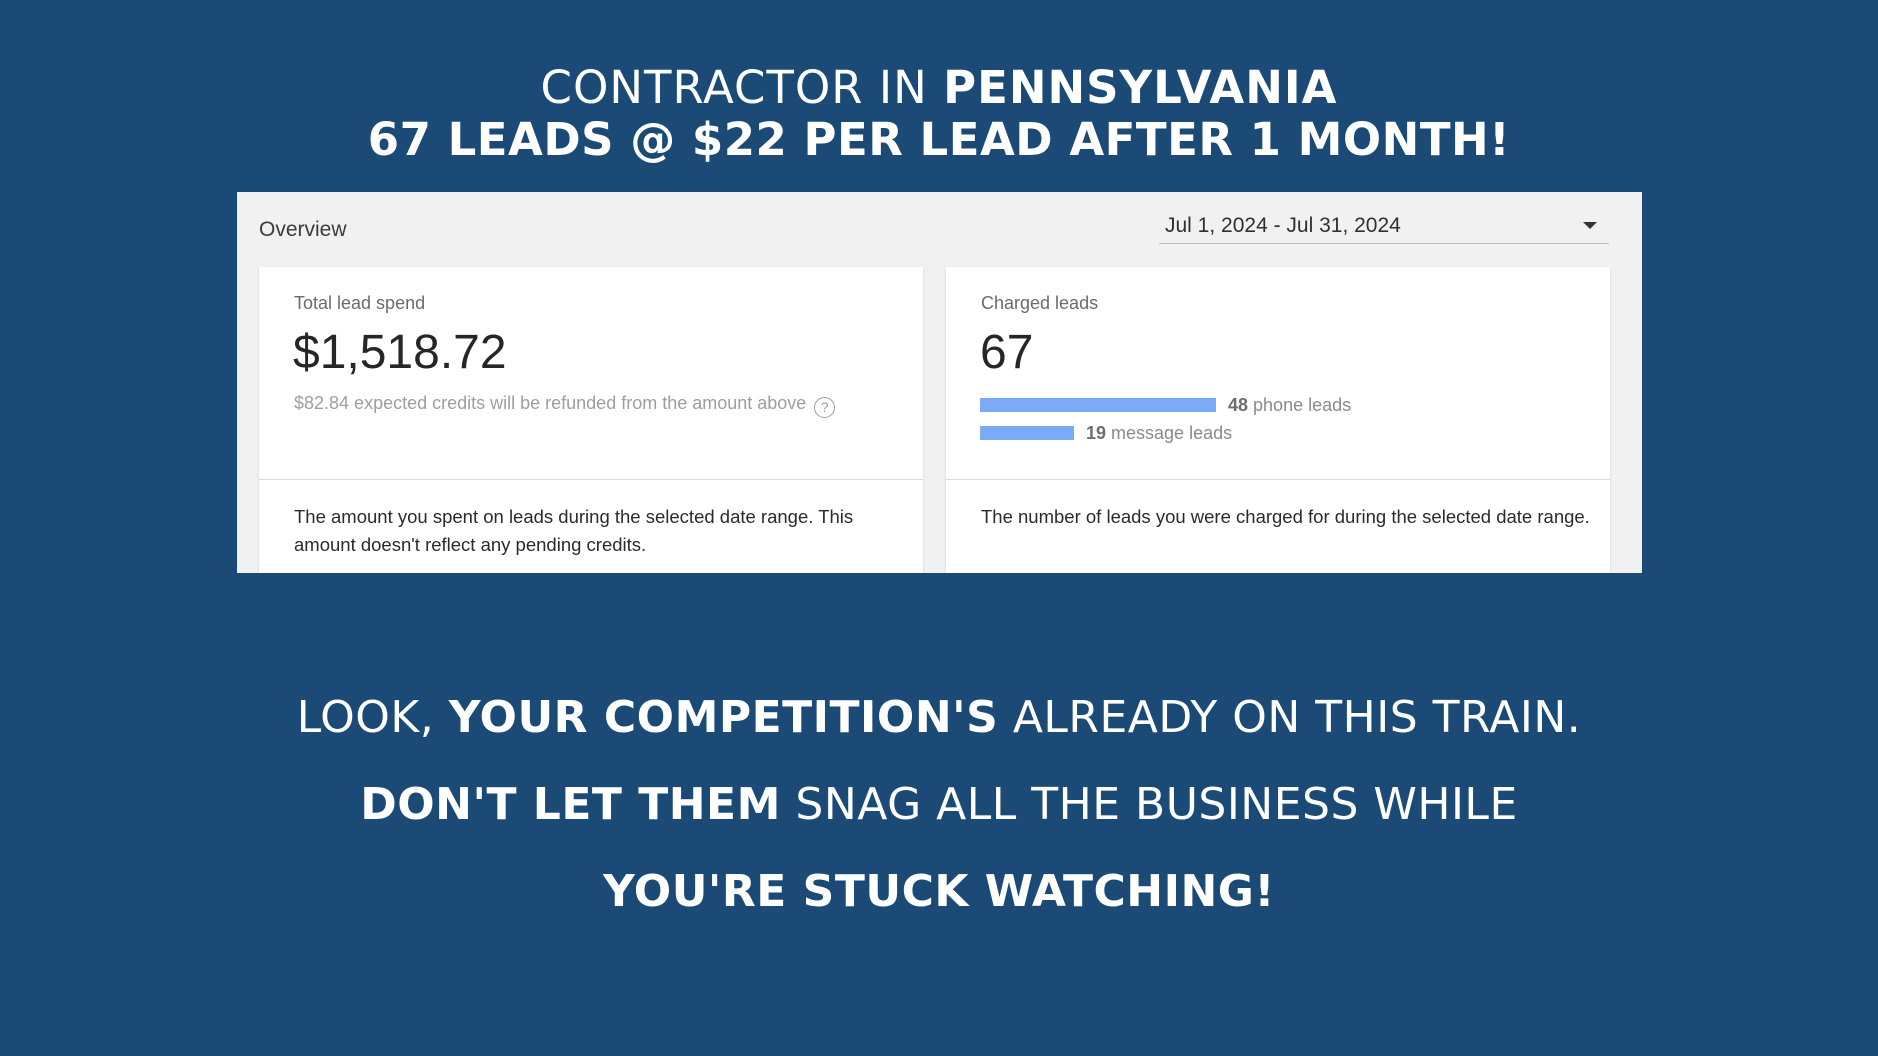  Describe the element at coordinates (1040, 303) in the screenshot. I see `card-label: Charged leads` at that location.